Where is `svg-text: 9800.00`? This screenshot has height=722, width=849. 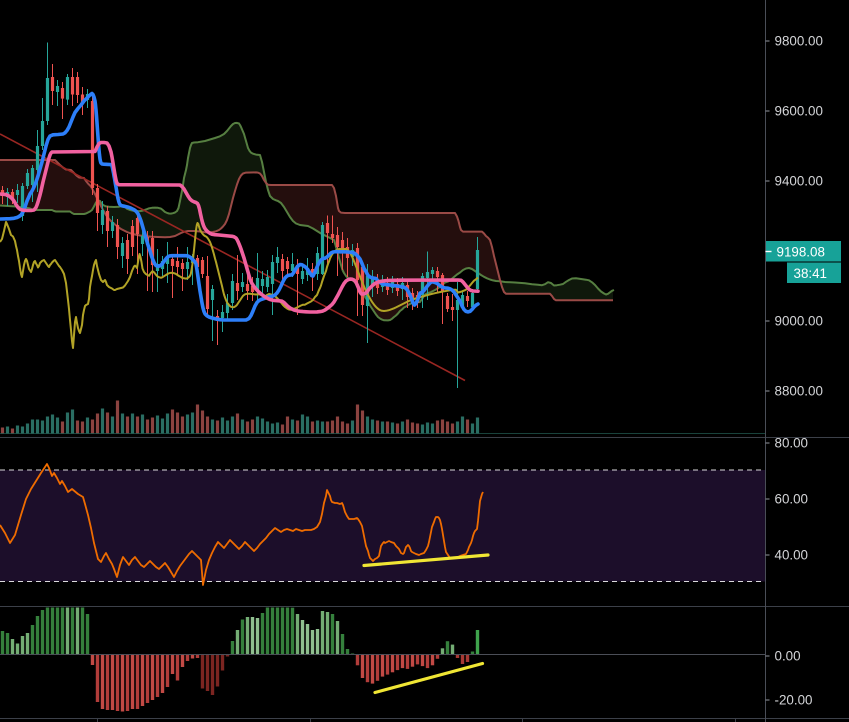 svg-text: 9800.00 is located at coordinates (799, 41).